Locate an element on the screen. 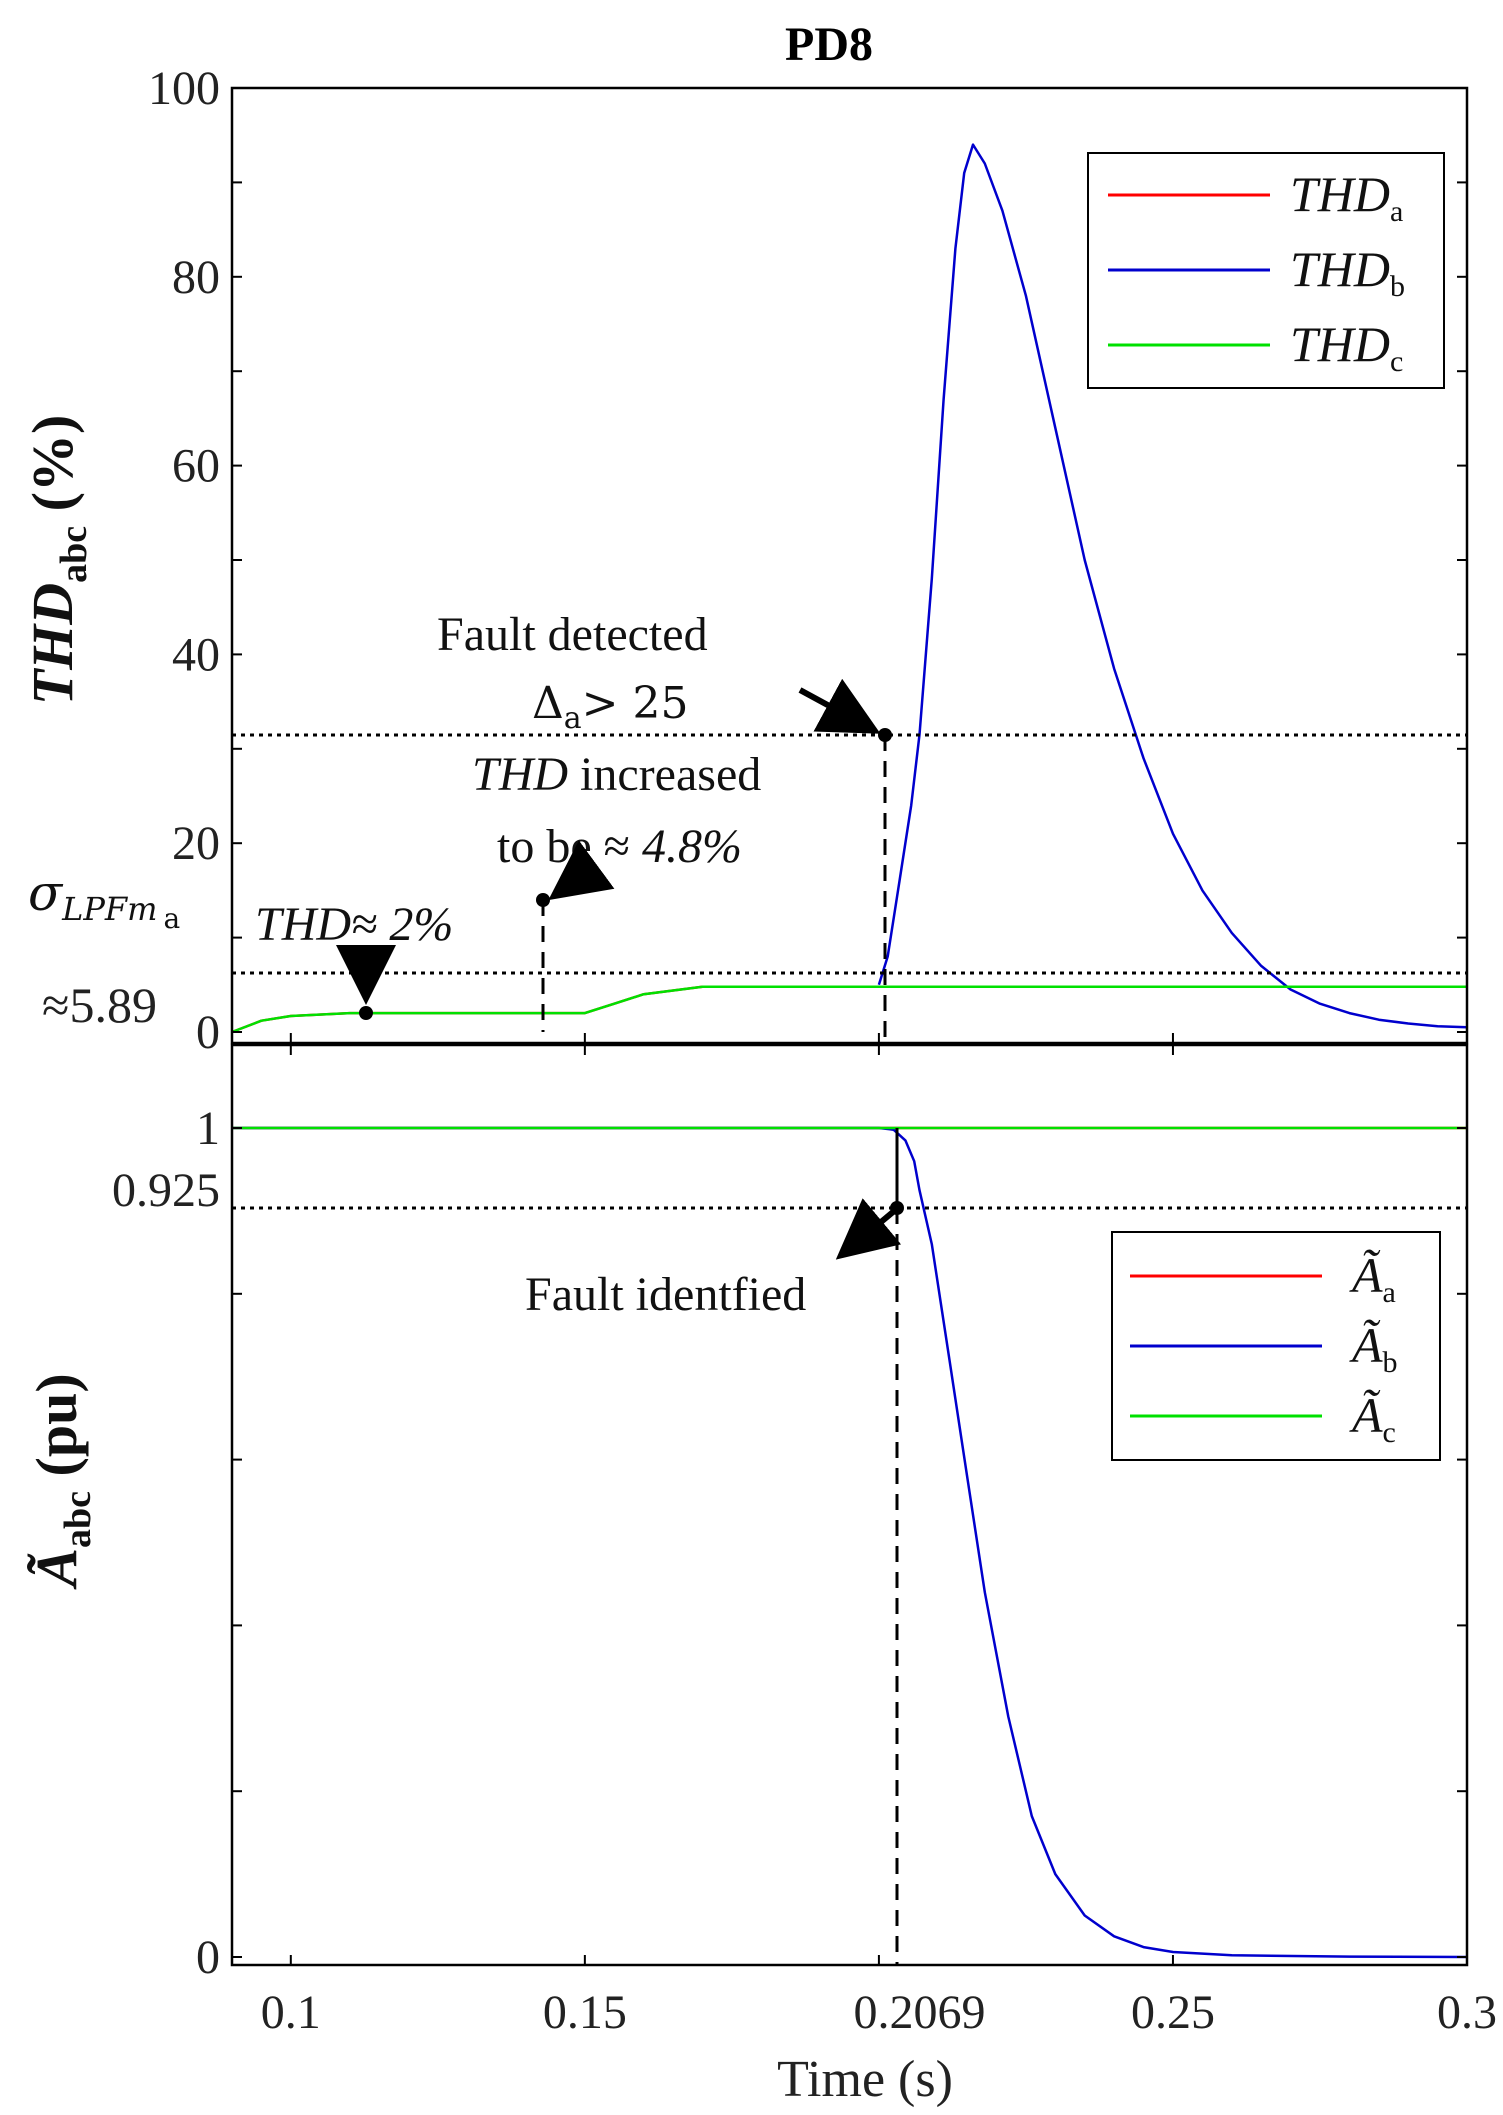 This screenshot has height=2115, width=1503. increase-point is located at coordinates (543, 900).